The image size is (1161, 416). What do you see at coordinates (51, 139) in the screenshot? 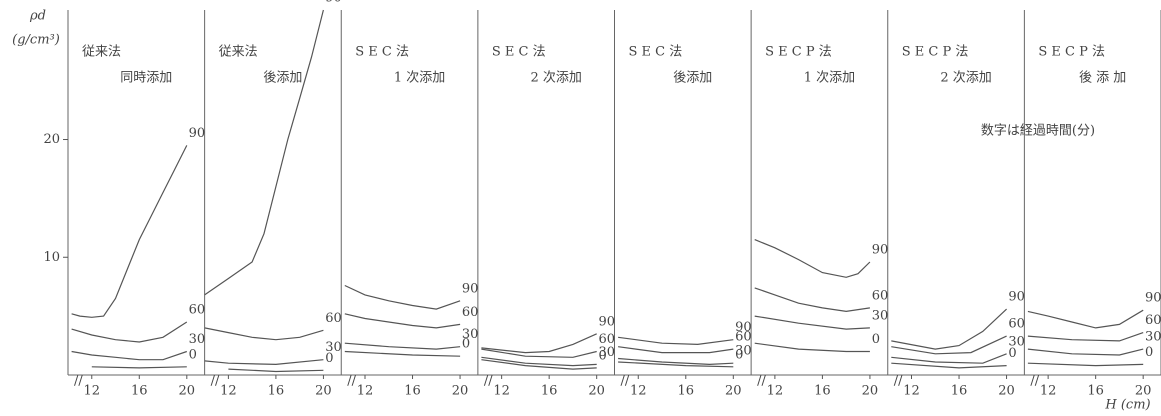
I see `y-tick-label: 20` at bounding box center [51, 139].